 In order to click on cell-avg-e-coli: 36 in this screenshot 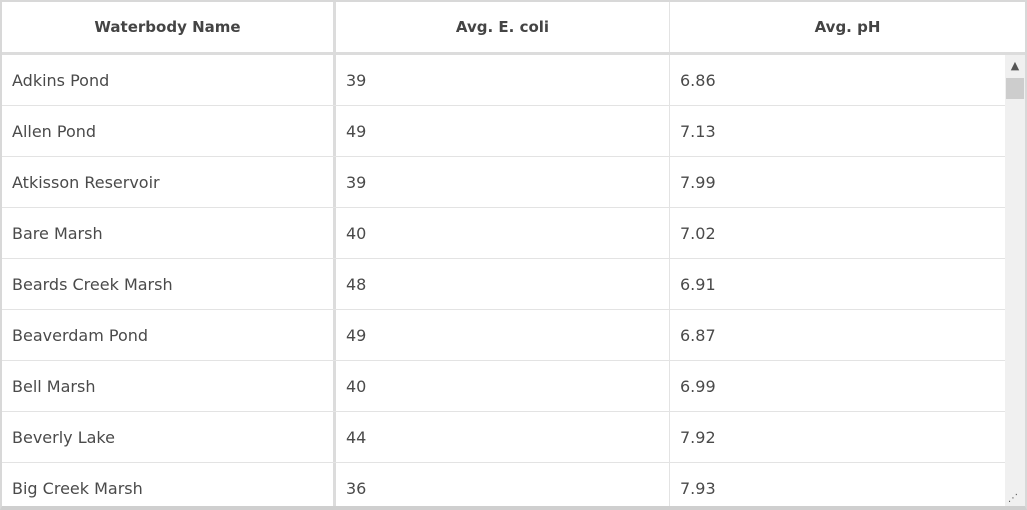, I will do `click(503, 484)`.